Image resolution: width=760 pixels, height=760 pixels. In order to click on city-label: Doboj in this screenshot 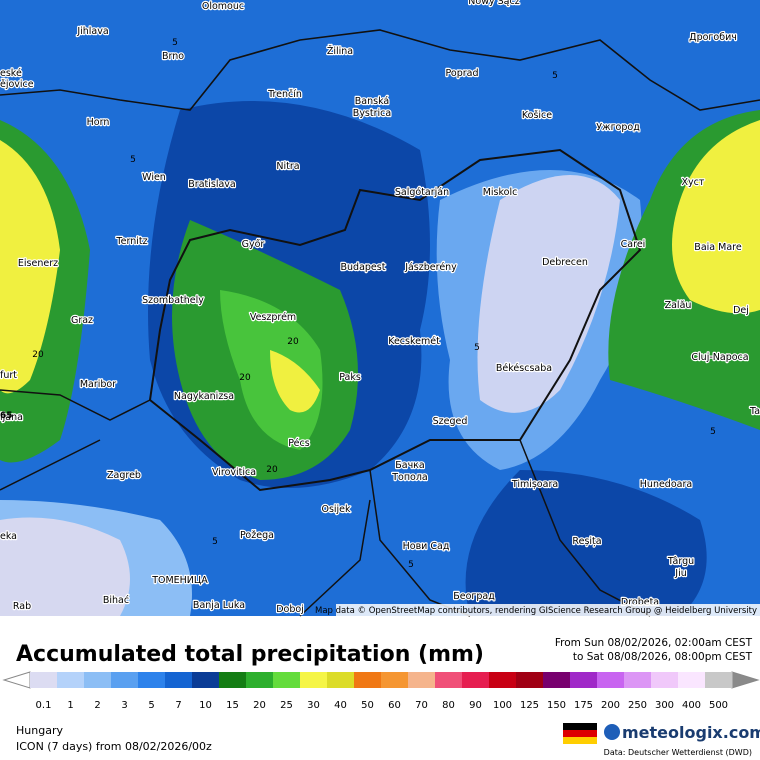, I will do `click(290, 609)`.